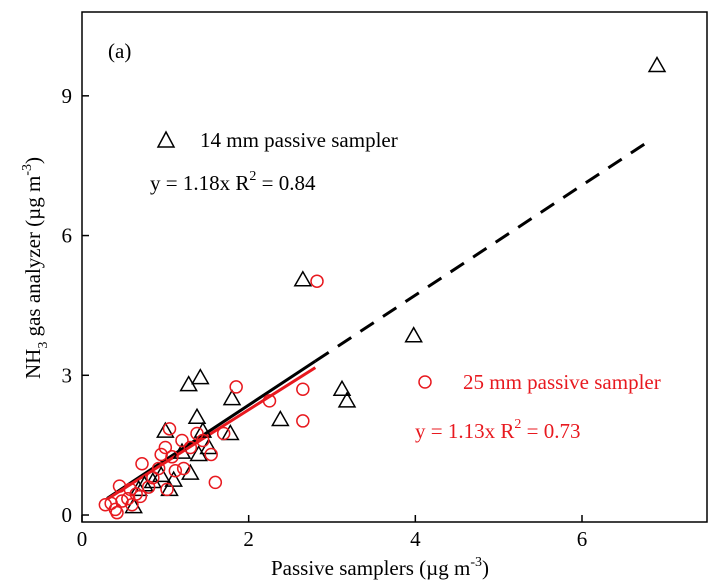  I want to click on legend-triangle-icon, so click(166, 139).